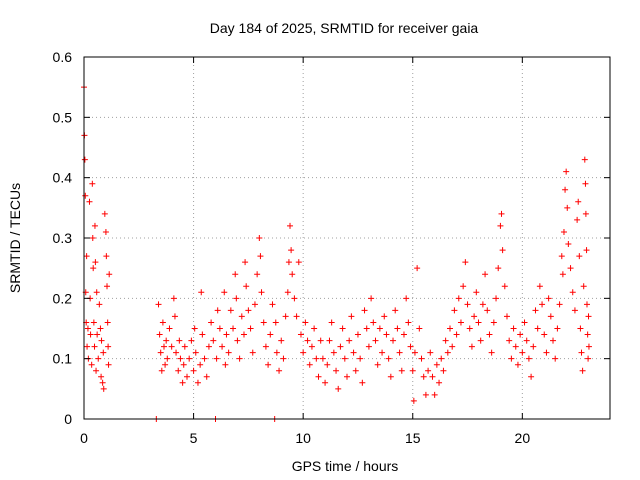 Image resolution: width=640 pixels, height=480 pixels. What do you see at coordinates (63, 117) in the screenshot?
I see `y-tick-label: 0.5` at bounding box center [63, 117].